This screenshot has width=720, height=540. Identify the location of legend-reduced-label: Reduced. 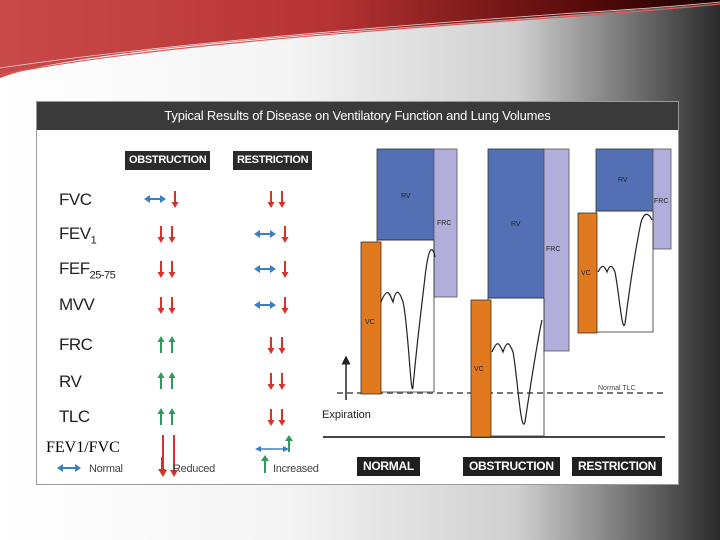
(194, 469).